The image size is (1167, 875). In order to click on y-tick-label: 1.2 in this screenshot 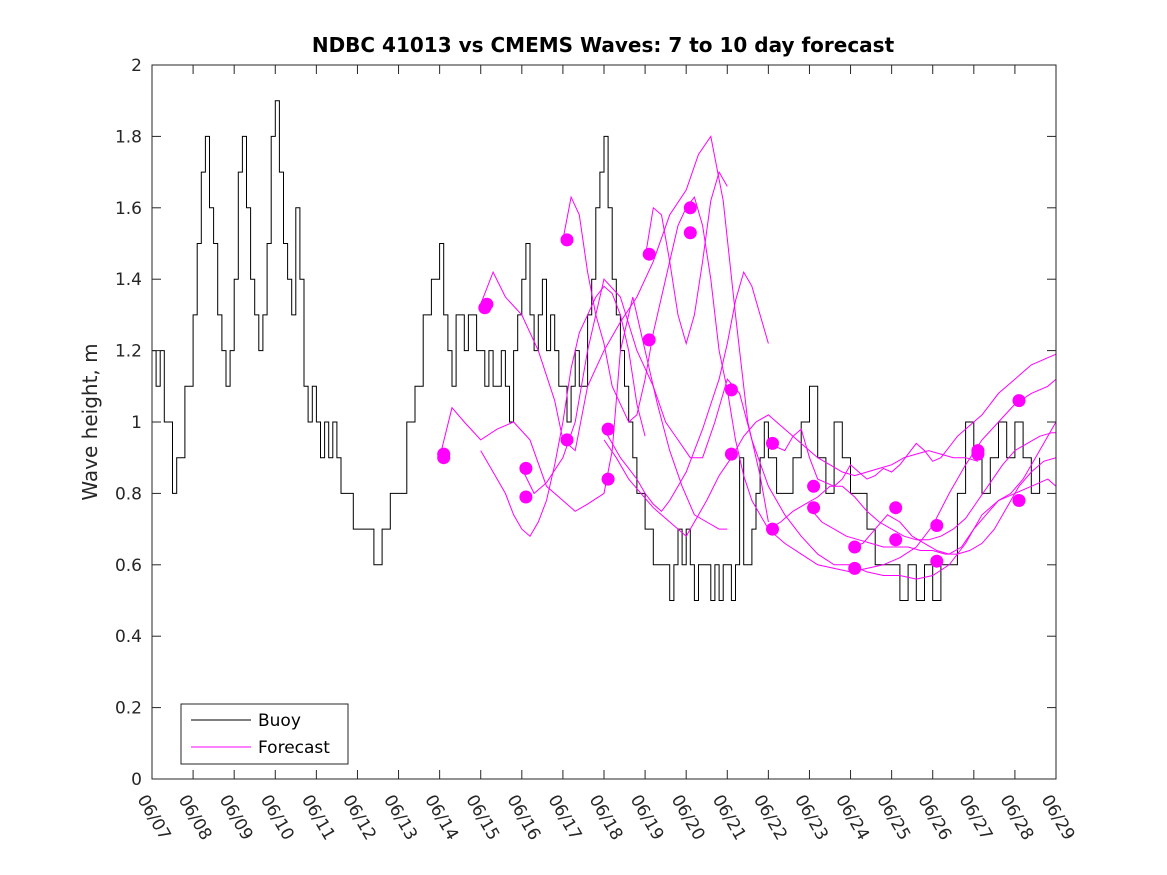, I will do `click(128, 352)`.